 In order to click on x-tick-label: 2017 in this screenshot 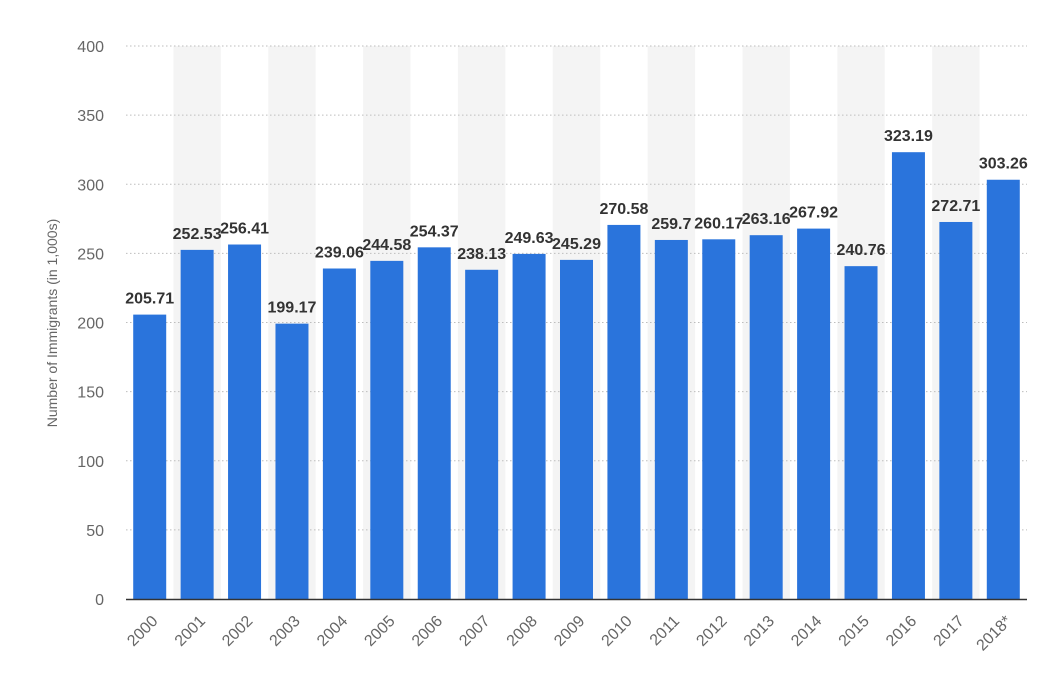, I will do `click(949, 631)`.